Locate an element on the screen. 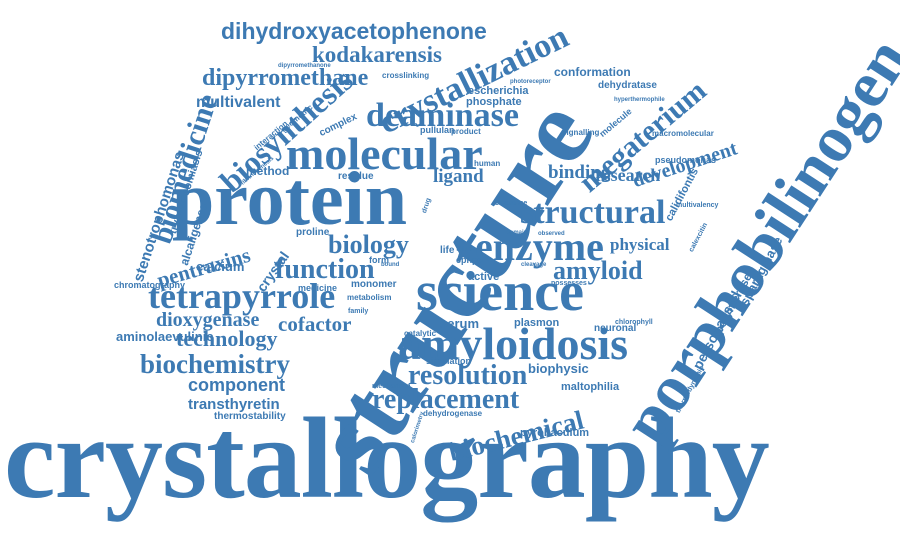 This screenshot has height=537, width=900. word-conformation: conformation is located at coordinates (592, 72).